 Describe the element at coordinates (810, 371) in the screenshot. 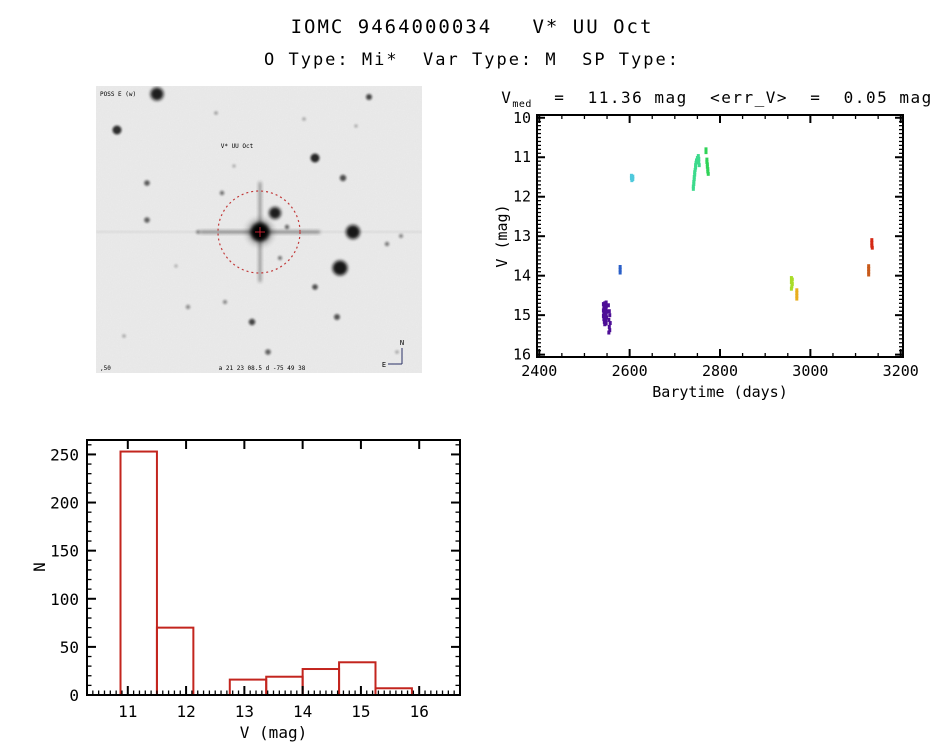

I see `lc-x-tick-label: 3000` at that location.